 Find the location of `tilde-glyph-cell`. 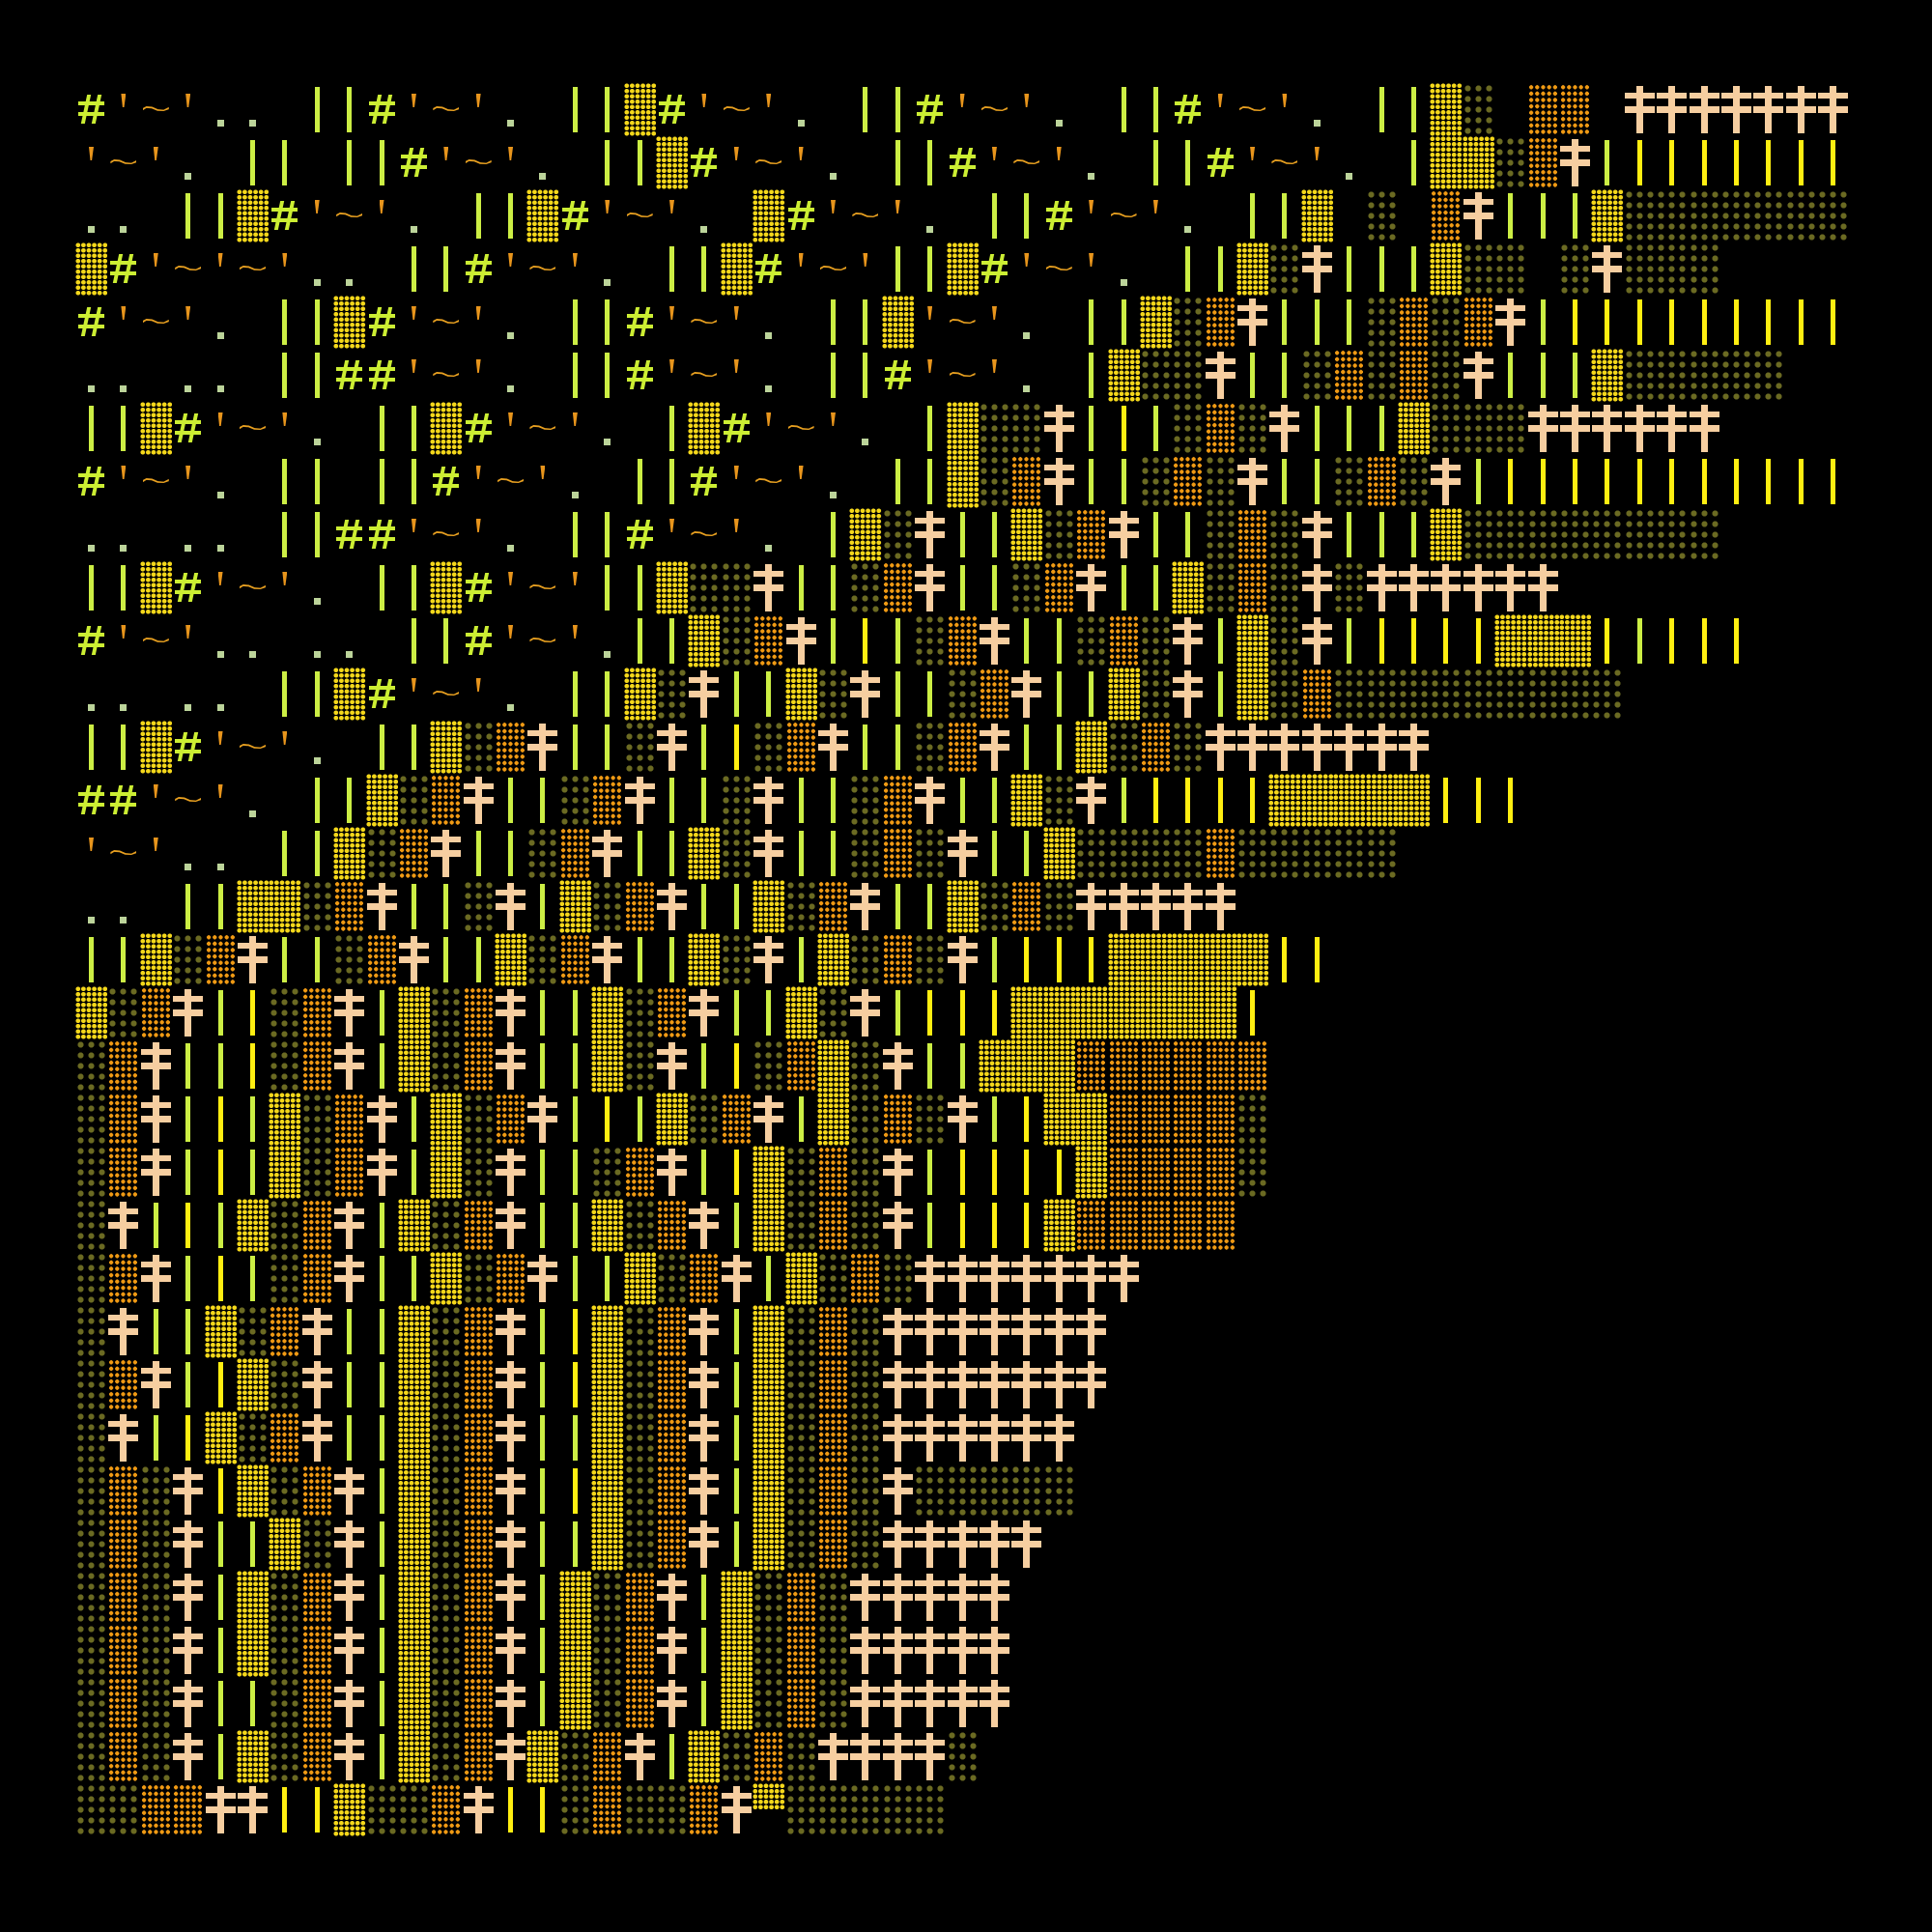

tilde-glyph-cell is located at coordinates (963, 375).